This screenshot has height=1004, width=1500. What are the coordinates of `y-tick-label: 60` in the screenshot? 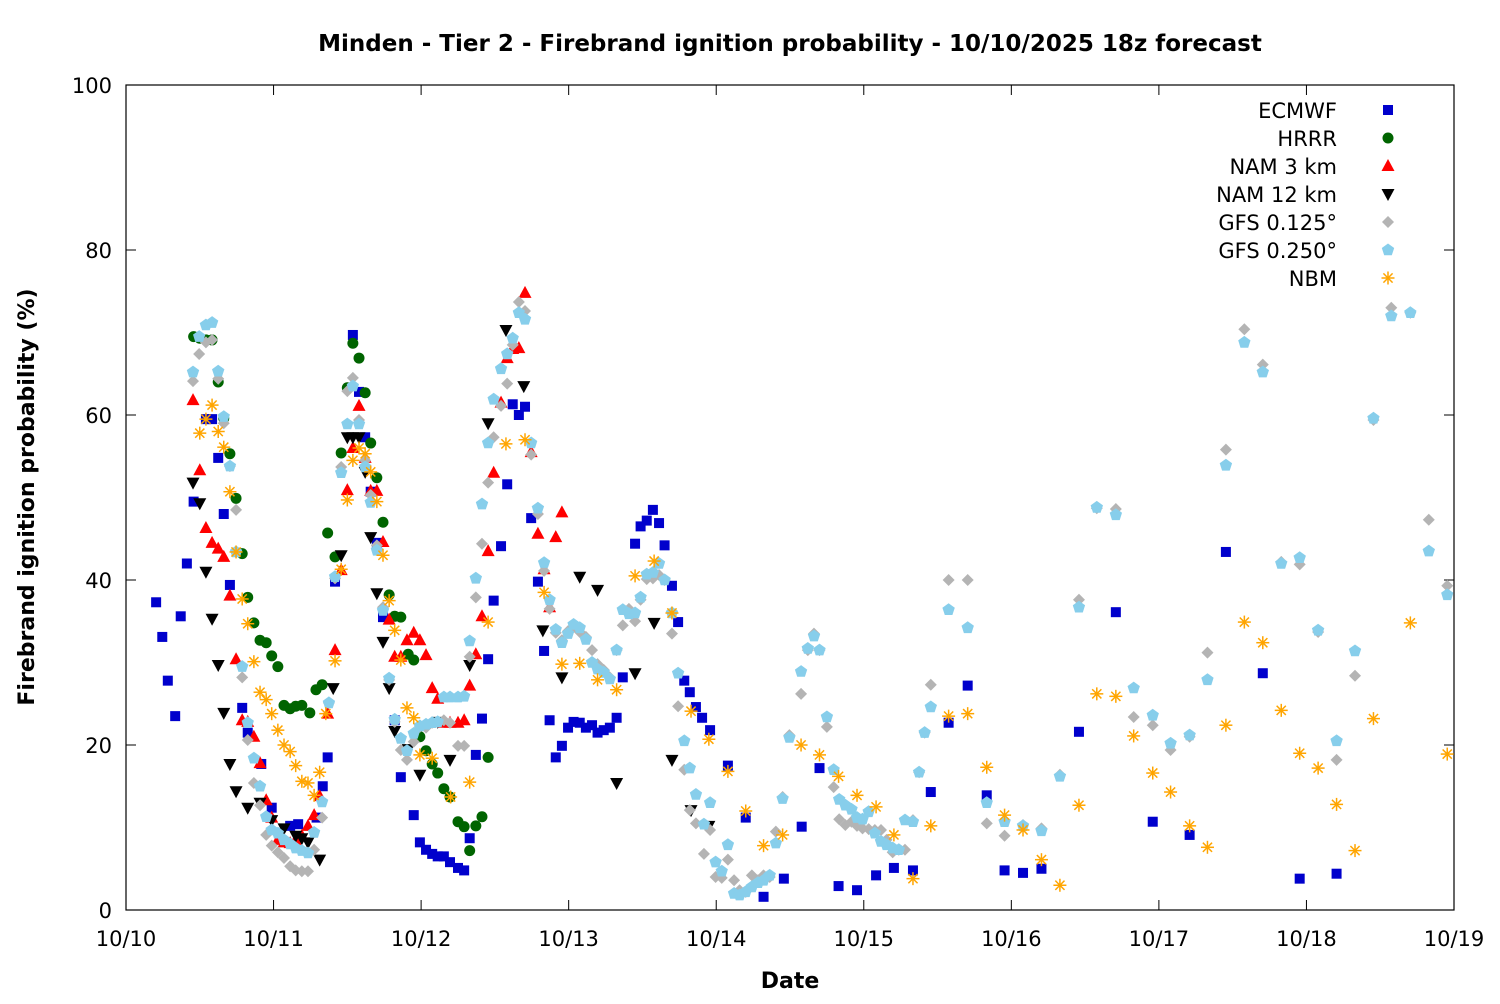 It's located at (98, 416).